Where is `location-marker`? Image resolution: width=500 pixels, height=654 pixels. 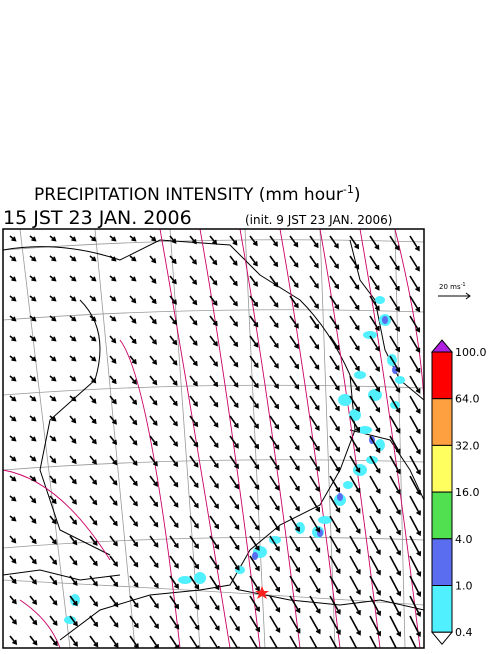 location-marker is located at coordinates (262, 592).